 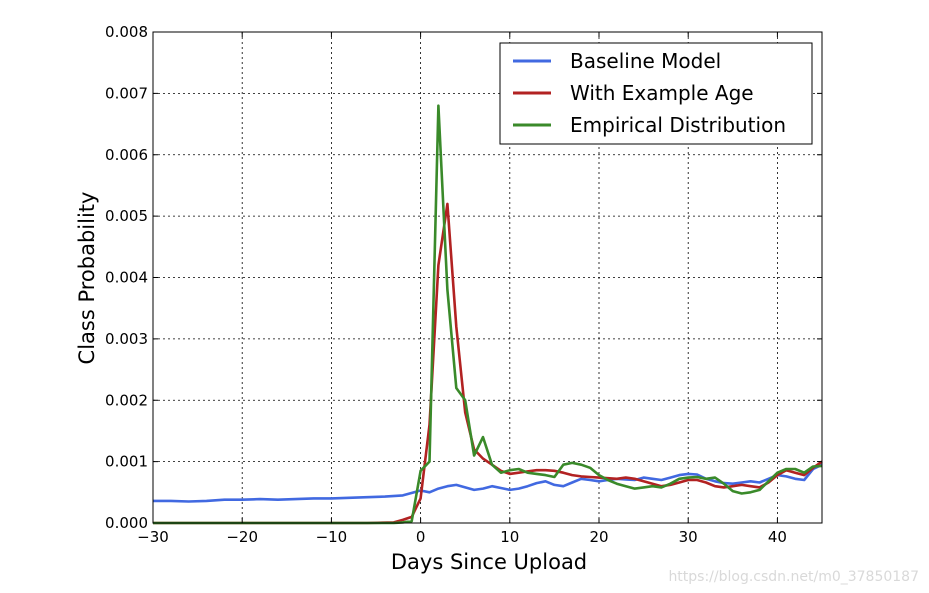 I want to click on y-tick-label: 0.001, so click(x=126, y=462).